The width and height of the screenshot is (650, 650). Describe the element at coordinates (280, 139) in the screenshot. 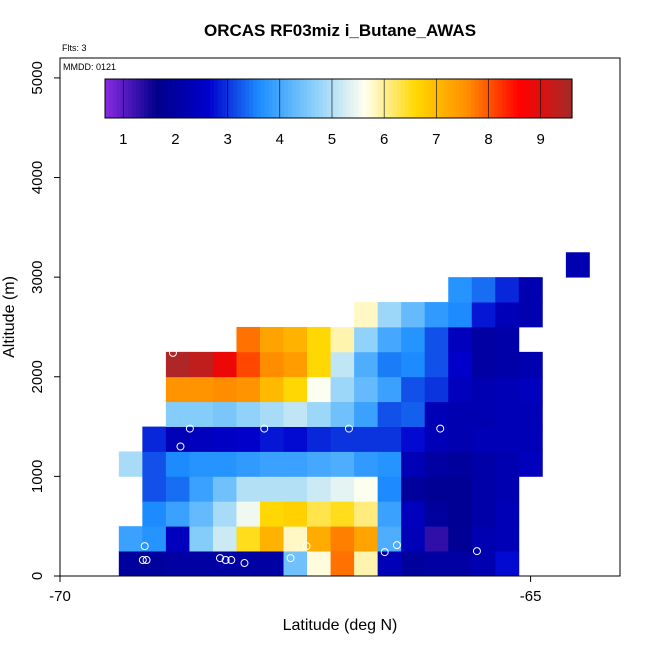

I see `colorbar-tick-label: 4` at that location.